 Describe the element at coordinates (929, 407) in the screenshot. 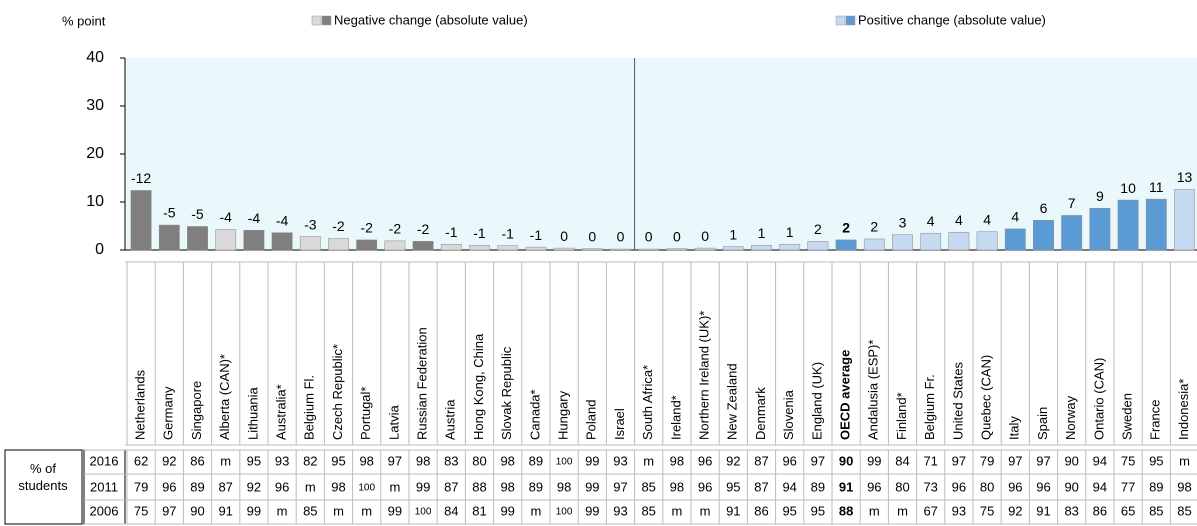

I see `x-tick-label: Belgium Fr.` at that location.